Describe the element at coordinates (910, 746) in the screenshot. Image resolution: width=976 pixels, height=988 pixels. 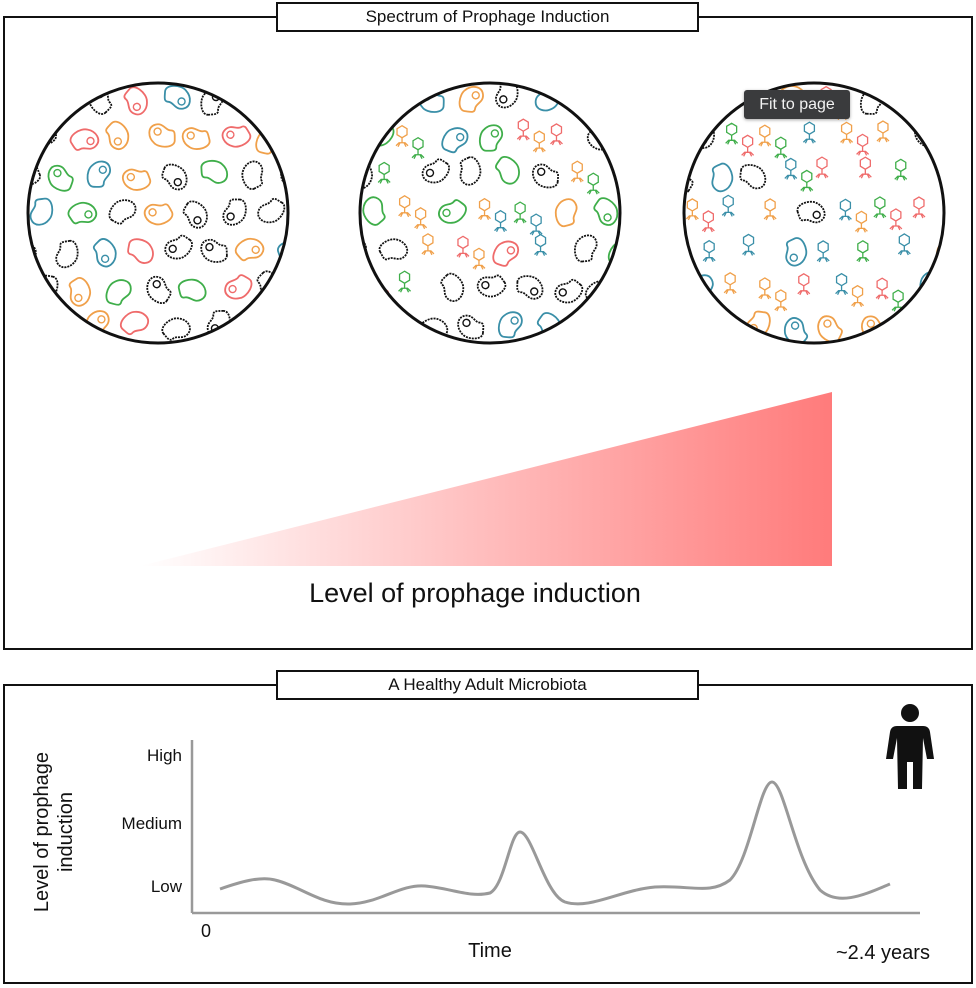
I see `person-icon` at that location.